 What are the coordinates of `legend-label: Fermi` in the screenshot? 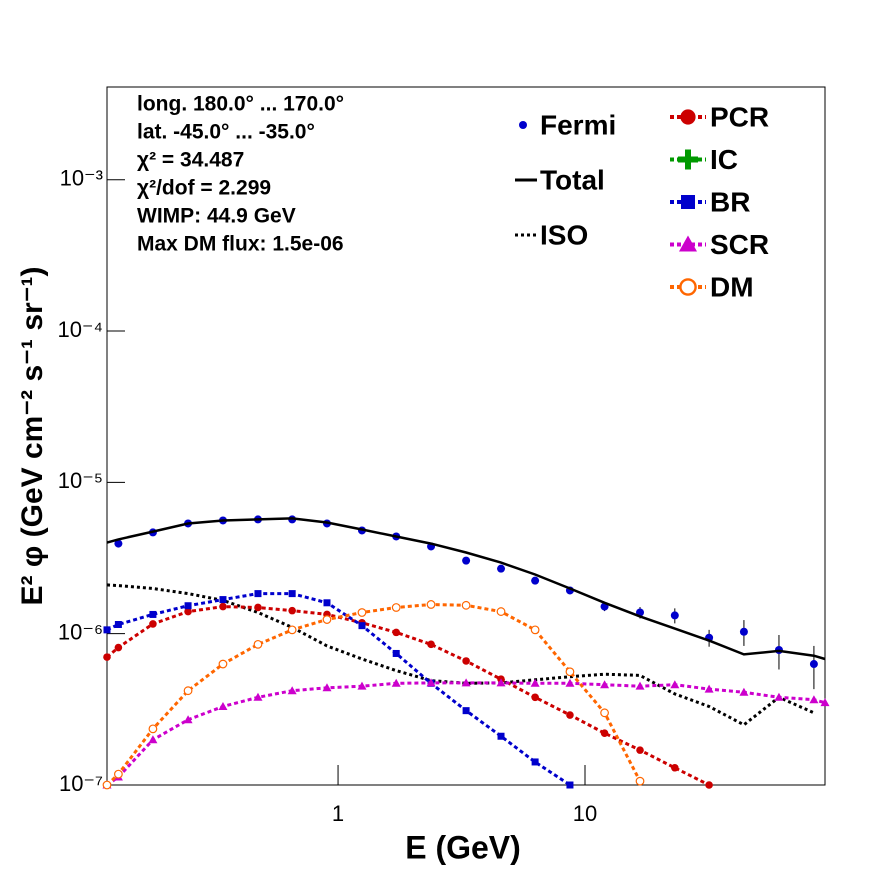 It's located at (578, 124).